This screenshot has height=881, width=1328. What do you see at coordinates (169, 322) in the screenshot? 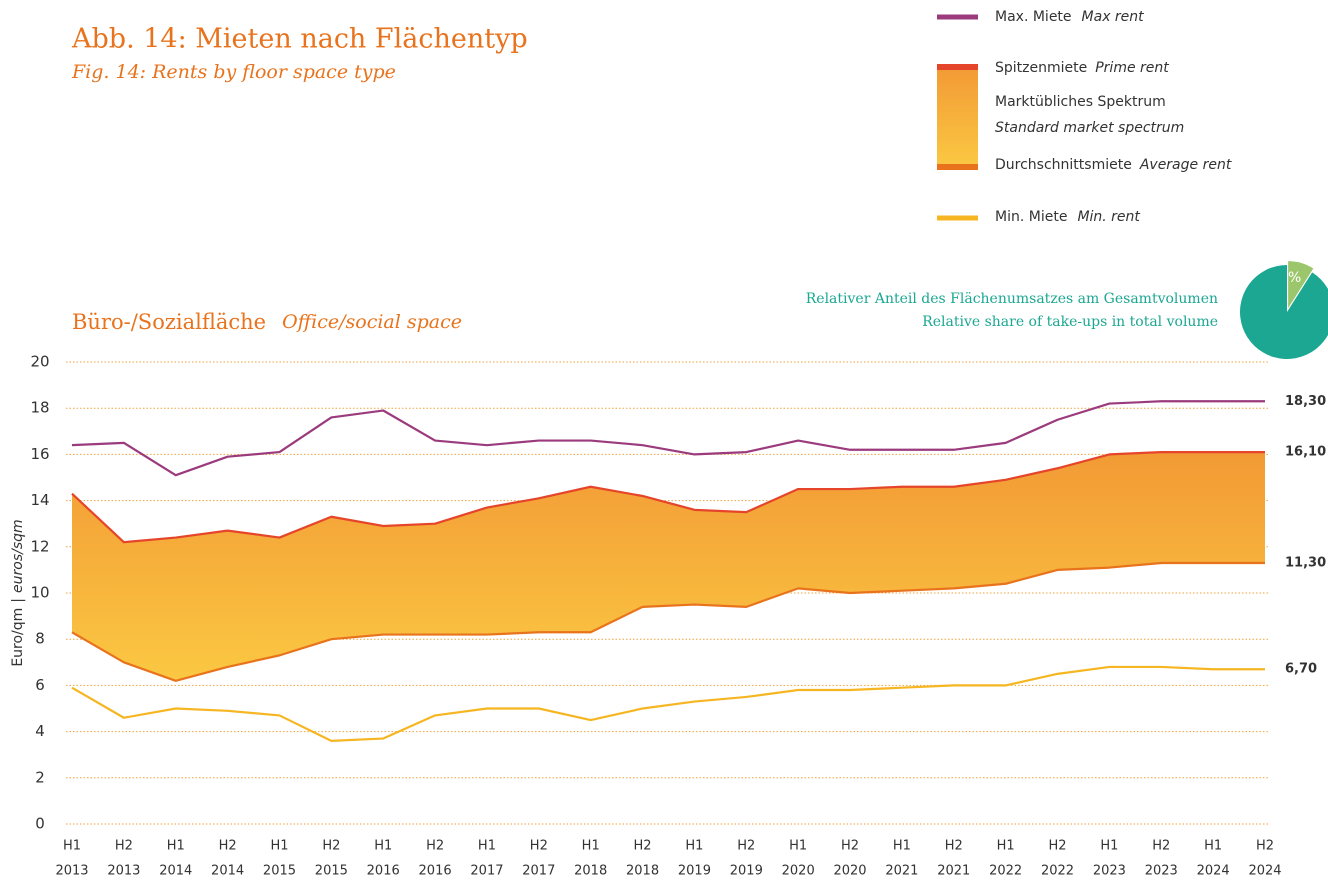
I see `heading-de: Büro-/Sozialfläche` at bounding box center [169, 322].